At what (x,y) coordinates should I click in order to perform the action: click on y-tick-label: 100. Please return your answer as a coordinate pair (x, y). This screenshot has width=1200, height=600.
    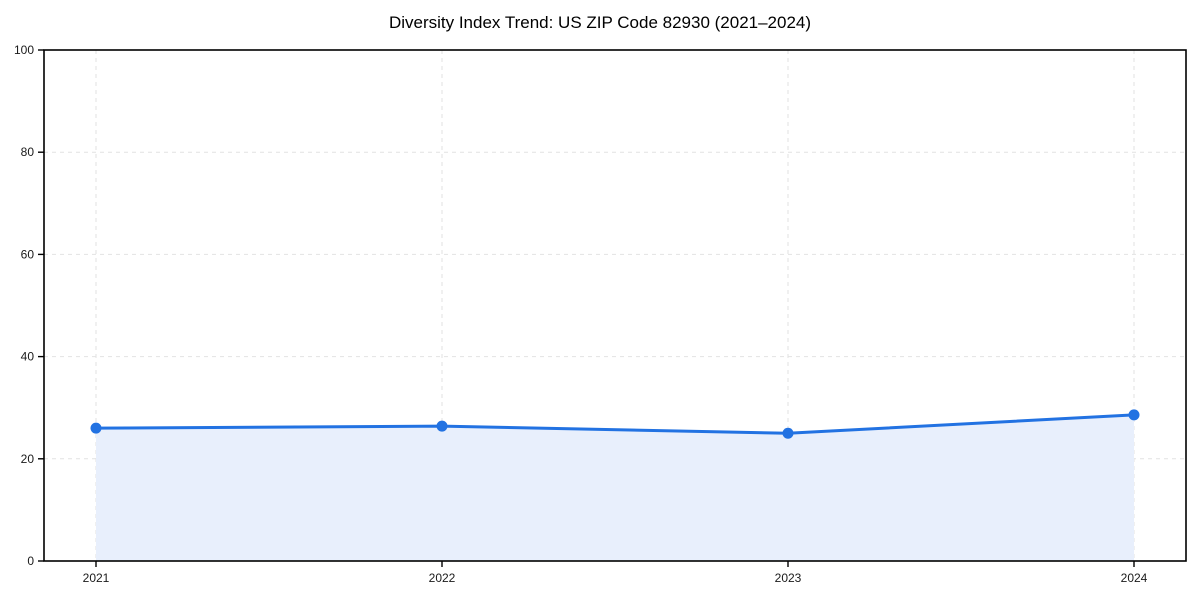
    Looking at the image, I should click on (24, 50).